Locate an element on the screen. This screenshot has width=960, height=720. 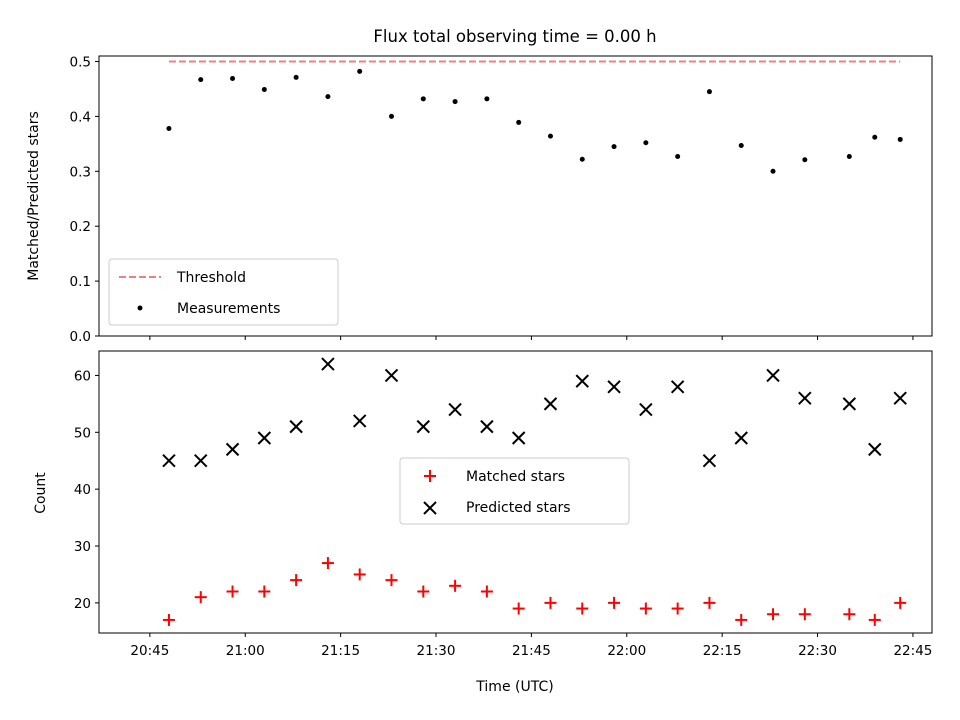
legend-measurements-swatch is located at coordinates (140, 308).